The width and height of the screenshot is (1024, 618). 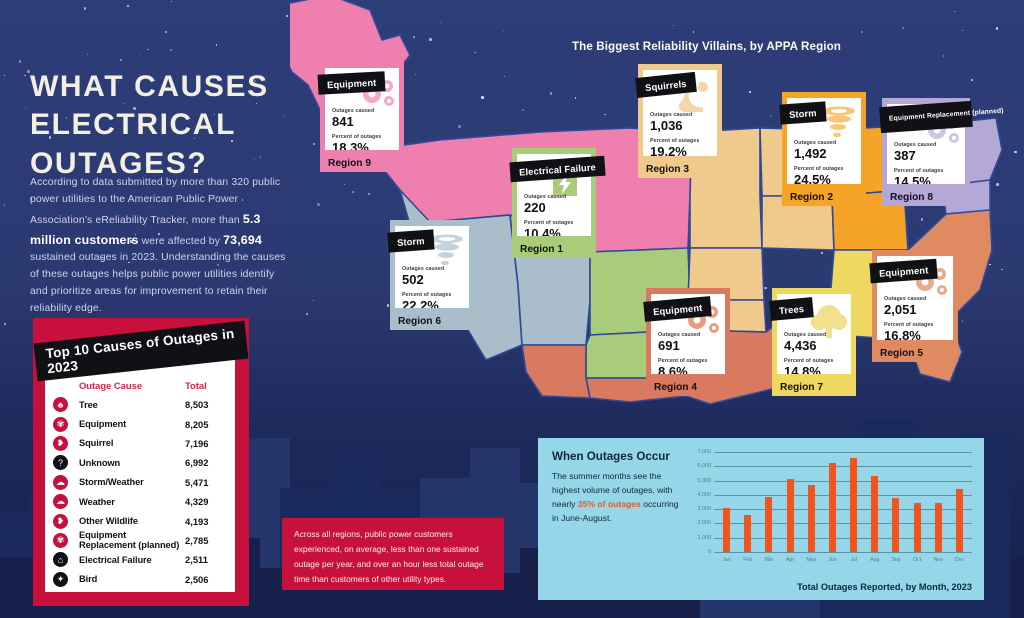 What do you see at coordinates (800, 345) in the screenshot?
I see `outages-caused-value: 4,436` at bounding box center [800, 345].